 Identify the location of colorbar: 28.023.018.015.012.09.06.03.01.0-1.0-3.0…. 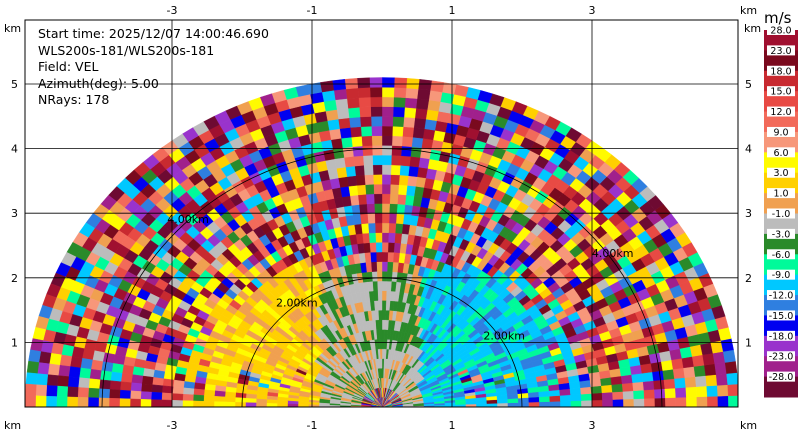
(781, 211).